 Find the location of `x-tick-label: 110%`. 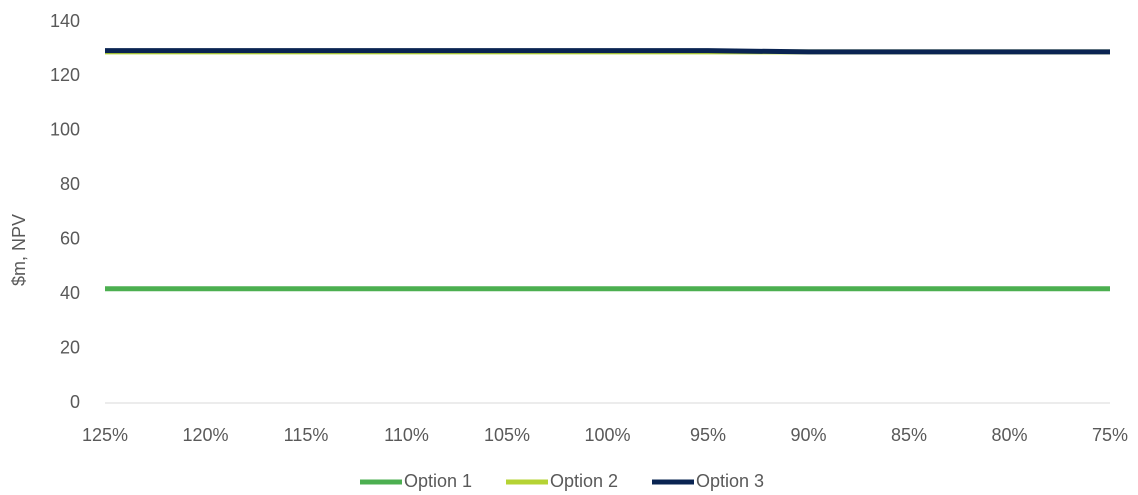

x-tick-label: 110% is located at coordinates (406, 435).